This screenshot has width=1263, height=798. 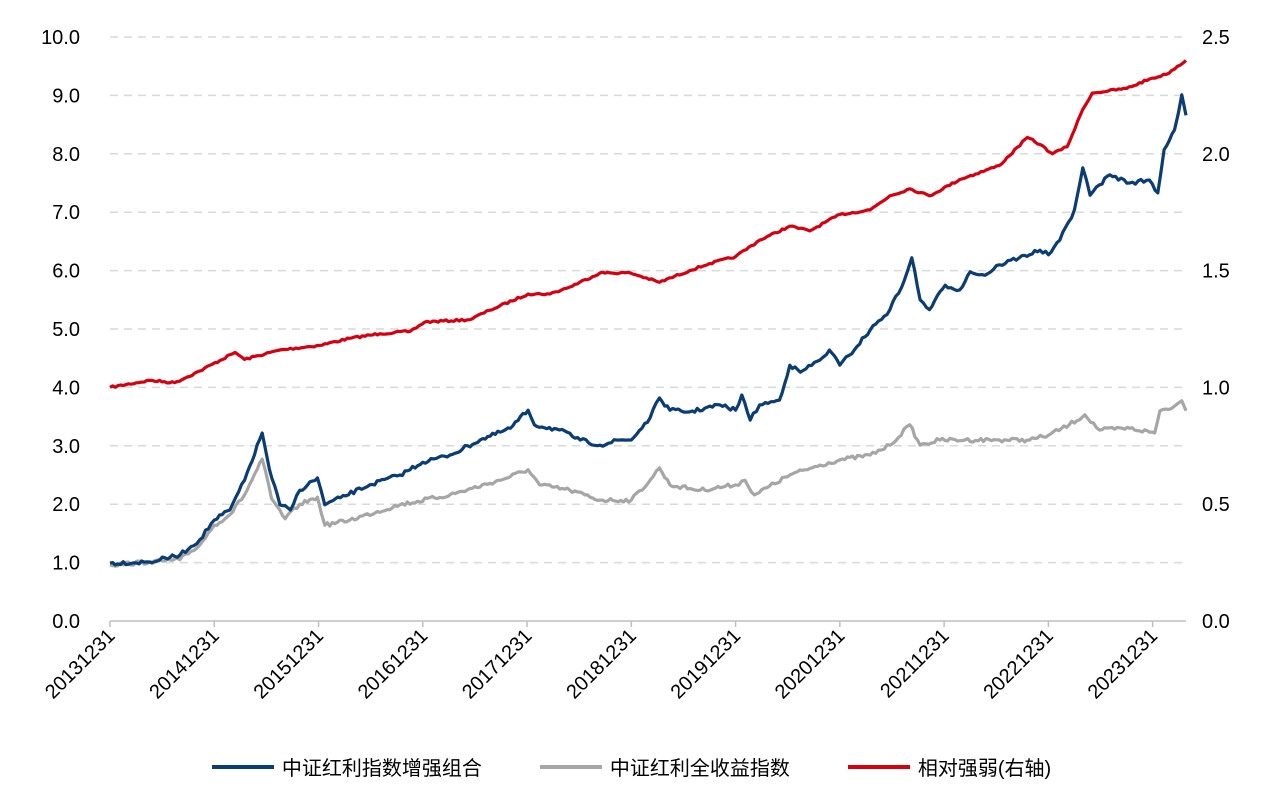 I want to click on x-tick-label: 20171231, so click(x=497, y=664).